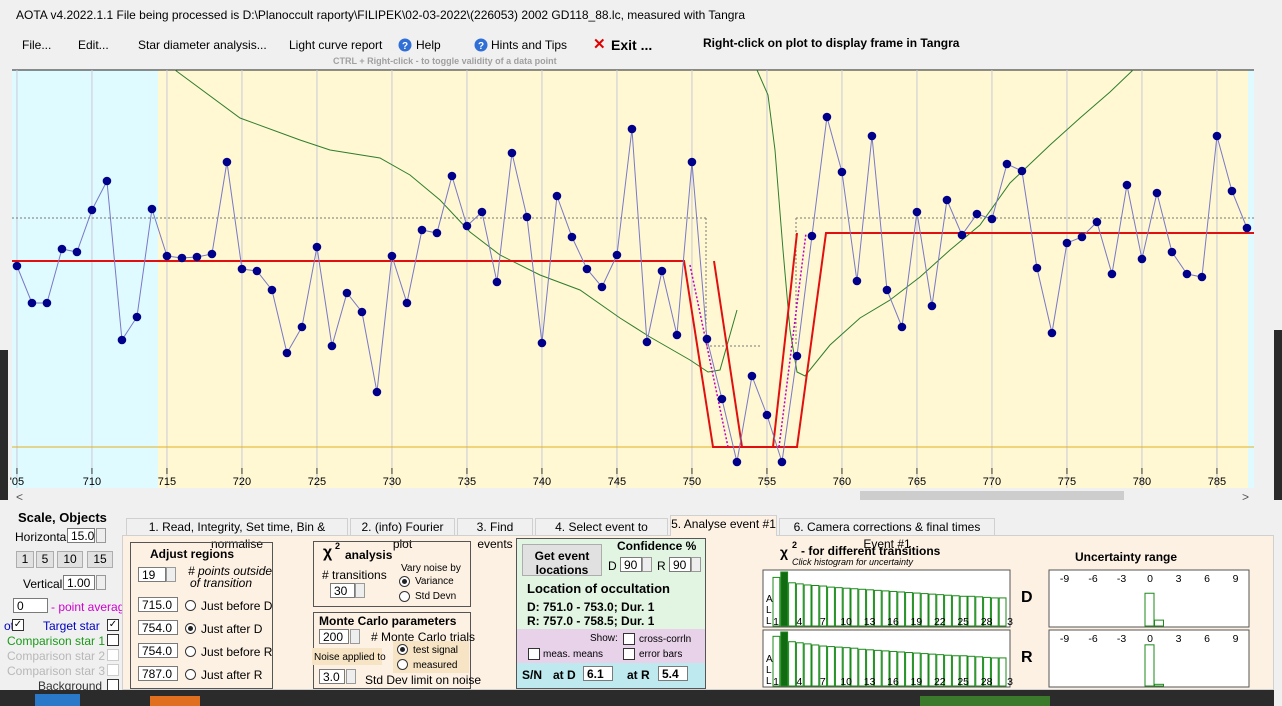 The height and width of the screenshot is (706, 1282). I want to click on scale-button: 1, so click(25, 559).